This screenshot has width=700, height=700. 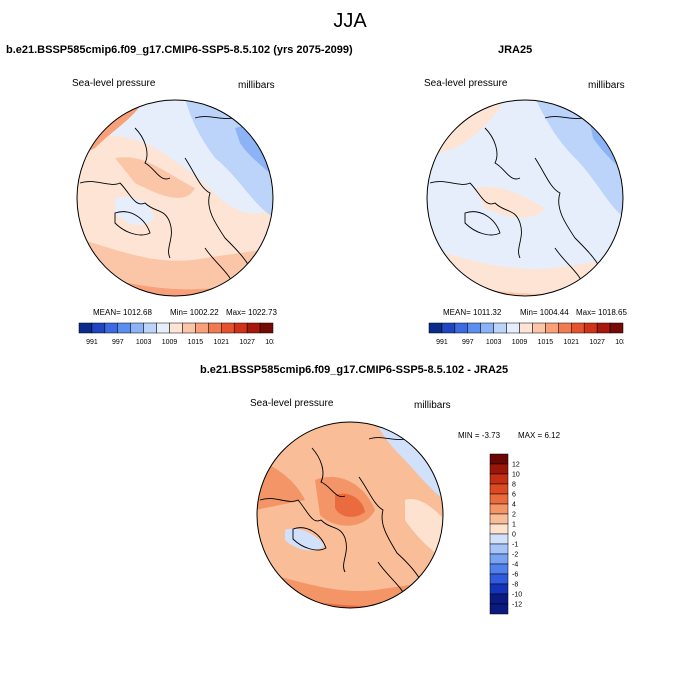 I want to click on panel-2-max: Max= 1018.65, so click(x=601, y=312).